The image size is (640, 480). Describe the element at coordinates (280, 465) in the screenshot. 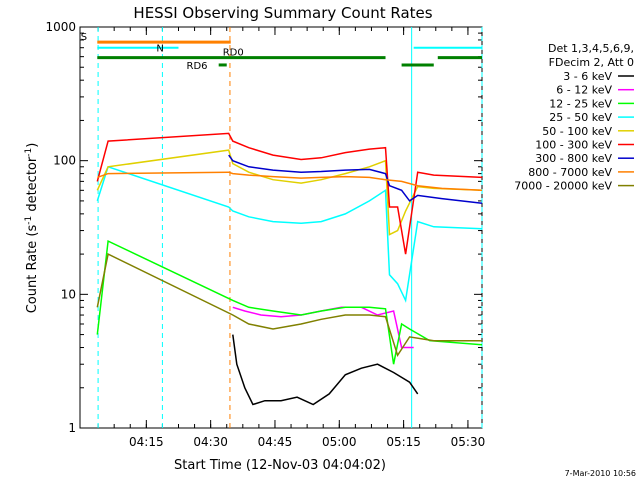

I see `x-axis-label: Start Time (12-Nov-03 04:04:02)` at that location.